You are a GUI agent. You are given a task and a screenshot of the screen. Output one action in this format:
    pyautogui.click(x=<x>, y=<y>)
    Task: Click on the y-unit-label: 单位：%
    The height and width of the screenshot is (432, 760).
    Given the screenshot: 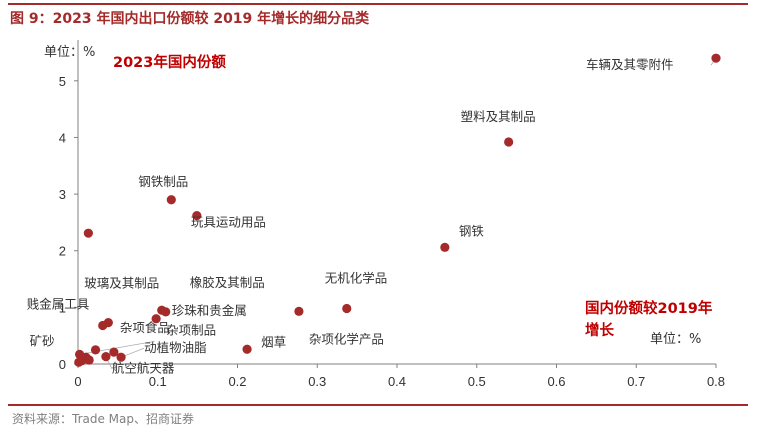 What is the action you would take?
    pyautogui.click(x=69, y=52)
    